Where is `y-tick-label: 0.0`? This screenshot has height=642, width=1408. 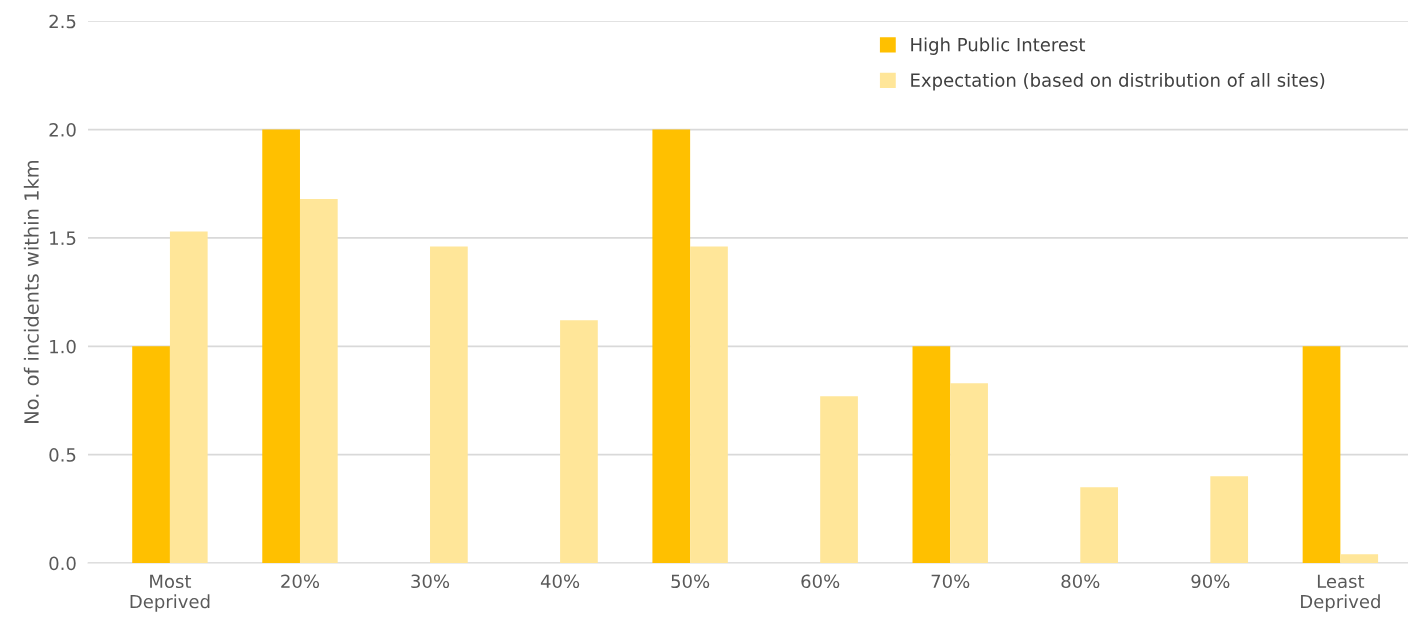 y-tick-label: 0.0 is located at coordinates (62, 563).